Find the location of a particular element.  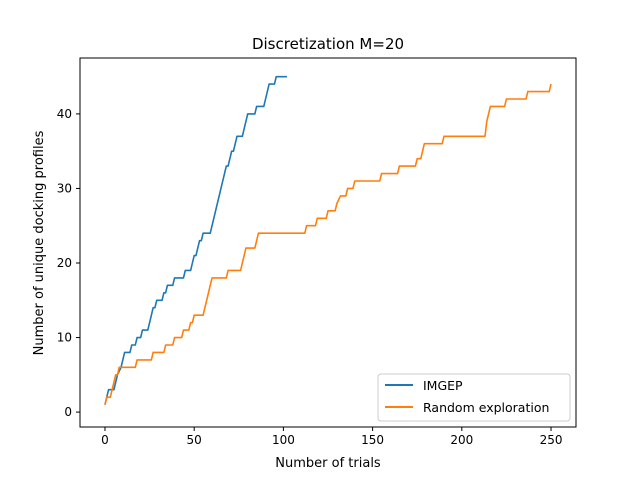

legend: IMGEP Random exploration is located at coordinates (474, 397).